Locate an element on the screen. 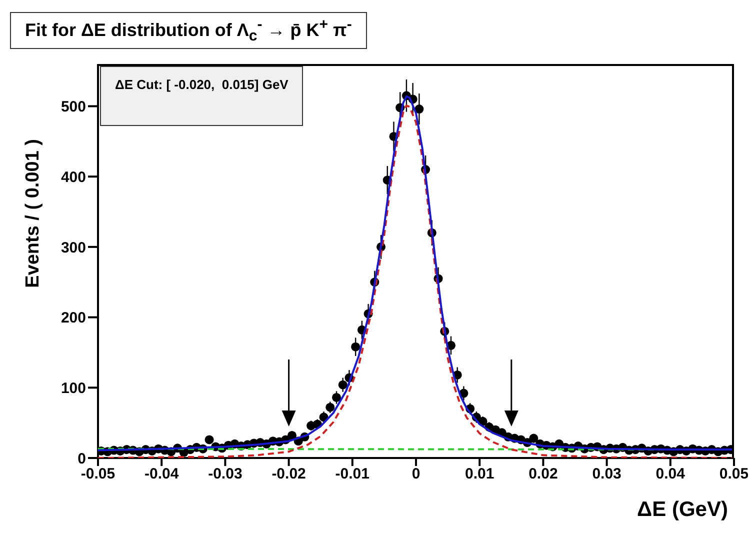  x-axis-title: ΔE (GeV) is located at coordinates (682, 509).